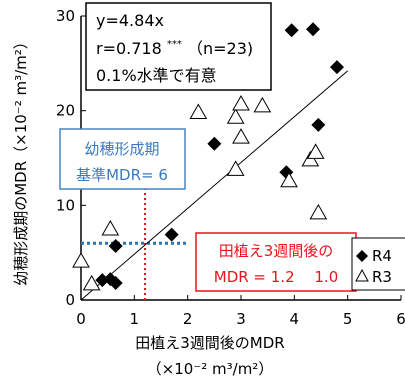 This screenshot has width=405, height=389. Describe the element at coordinates (135, 319) in the screenshot. I see `x-tick-label: 1` at that location.